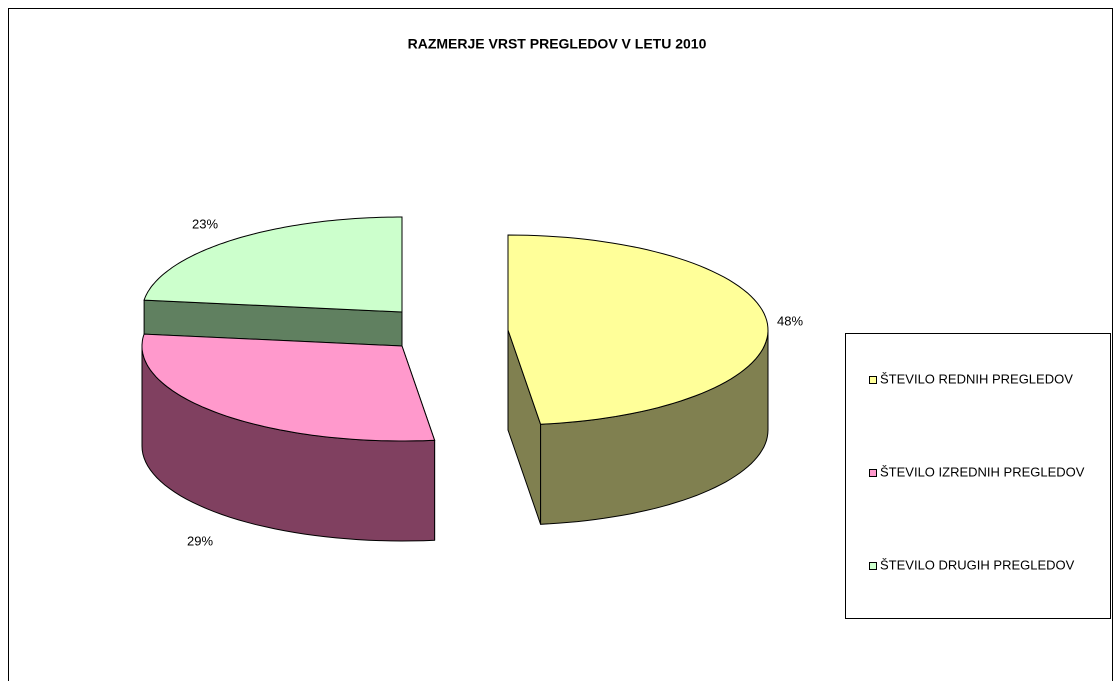 The image size is (1115, 681). I want to click on data-label: 48%, so click(790, 320).